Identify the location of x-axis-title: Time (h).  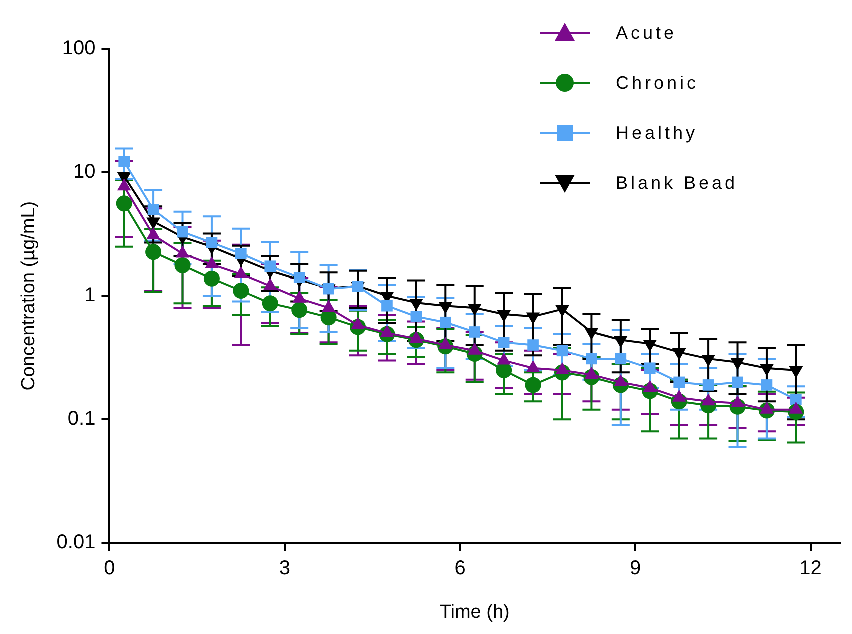
(475, 612).